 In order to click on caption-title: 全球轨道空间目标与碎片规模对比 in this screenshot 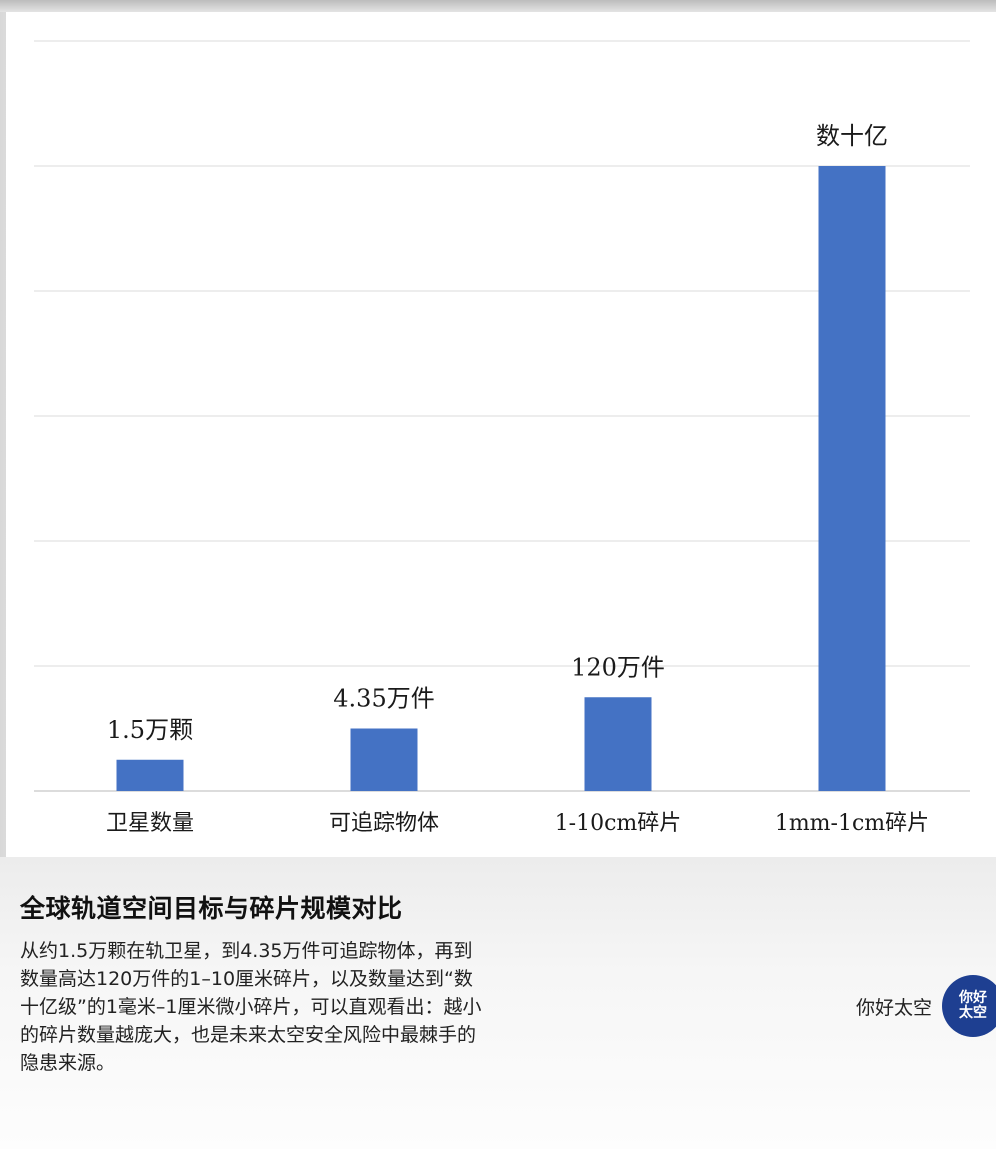, I will do `click(211, 908)`.